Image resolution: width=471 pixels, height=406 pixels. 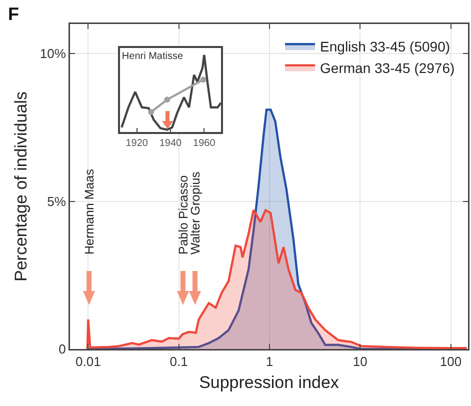 What do you see at coordinates (53, 54) in the screenshot?
I see `y-tick-label: 10%` at bounding box center [53, 54].